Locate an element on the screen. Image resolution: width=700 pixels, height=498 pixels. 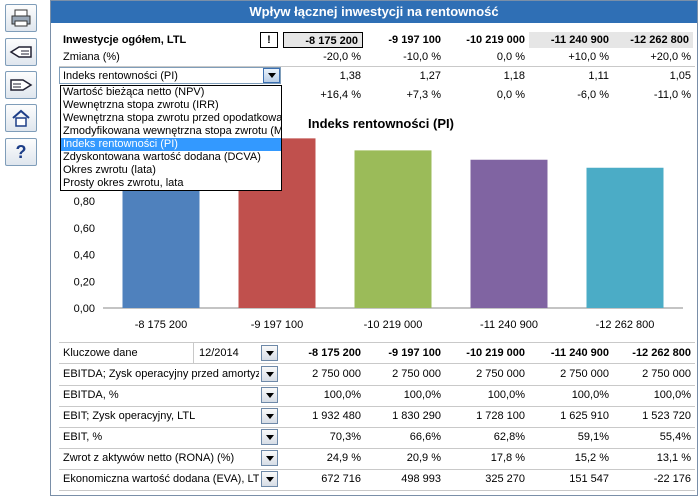
x-tick-label: -8 175 200 is located at coordinates (161, 325).